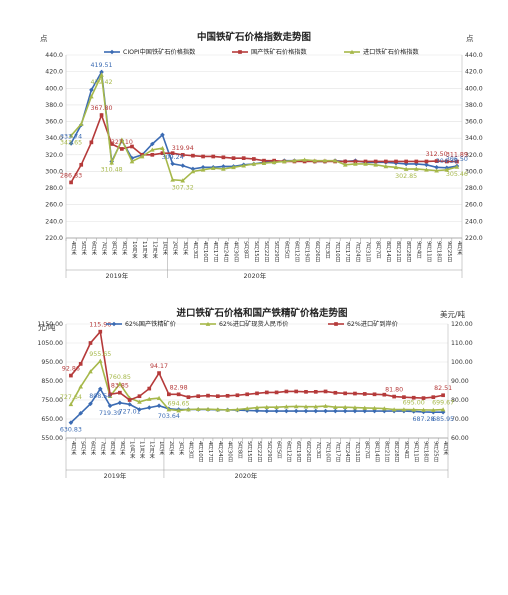  Describe the element at coordinates (279, 450) in the screenshot. I see `x-tick-label: 6月5日` at that location.